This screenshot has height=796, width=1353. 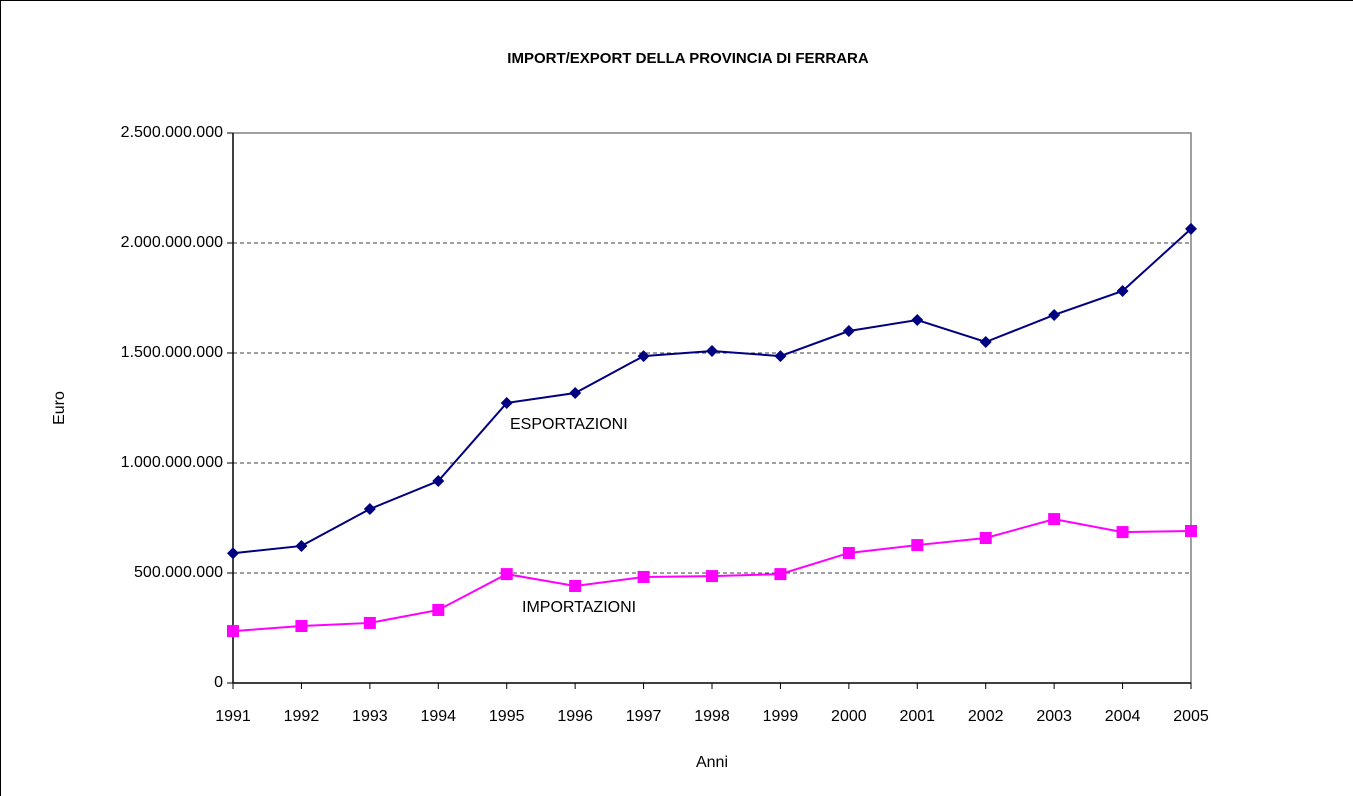 What do you see at coordinates (781, 716) in the screenshot?
I see `x-tick-label: 1999` at bounding box center [781, 716].